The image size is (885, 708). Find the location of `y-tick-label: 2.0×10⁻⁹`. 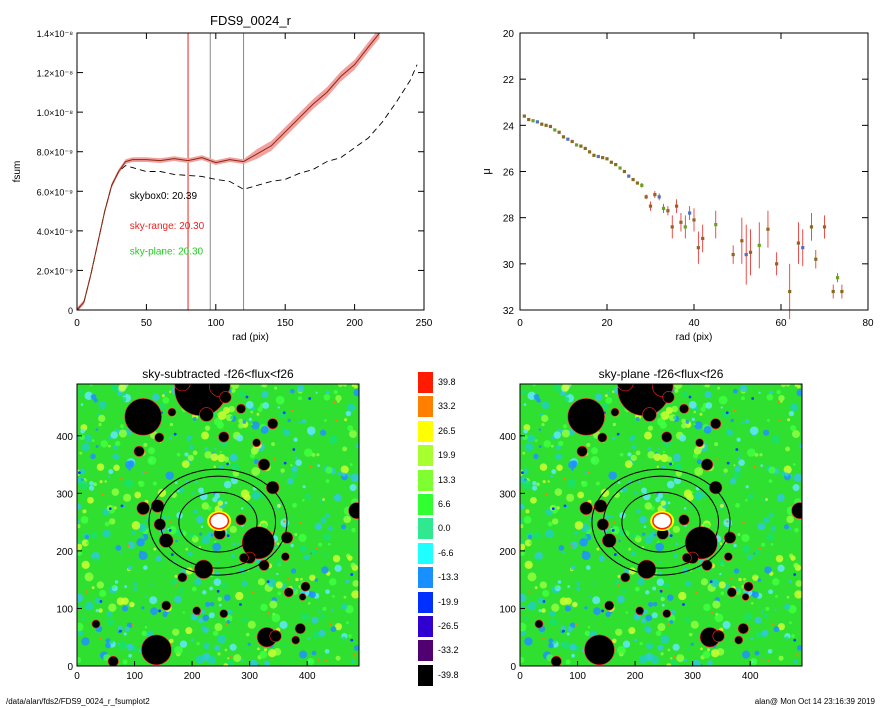

y-tick-label: 2.0×10⁻⁹ is located at coordinates (55, 271).